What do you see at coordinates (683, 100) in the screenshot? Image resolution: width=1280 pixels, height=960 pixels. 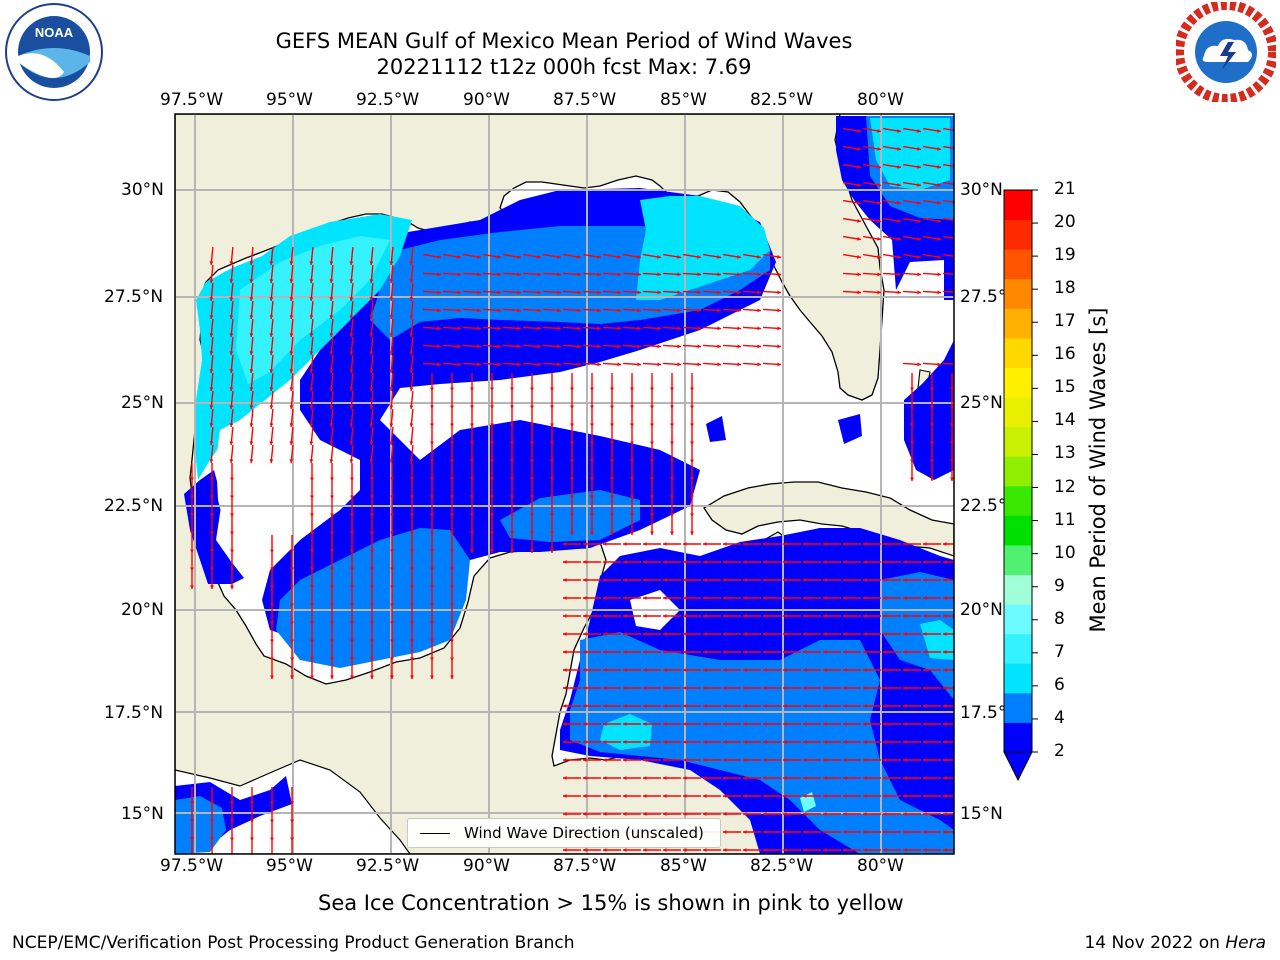 I see `lon-tick-label: 85°W` at bounding box center [683, 100].